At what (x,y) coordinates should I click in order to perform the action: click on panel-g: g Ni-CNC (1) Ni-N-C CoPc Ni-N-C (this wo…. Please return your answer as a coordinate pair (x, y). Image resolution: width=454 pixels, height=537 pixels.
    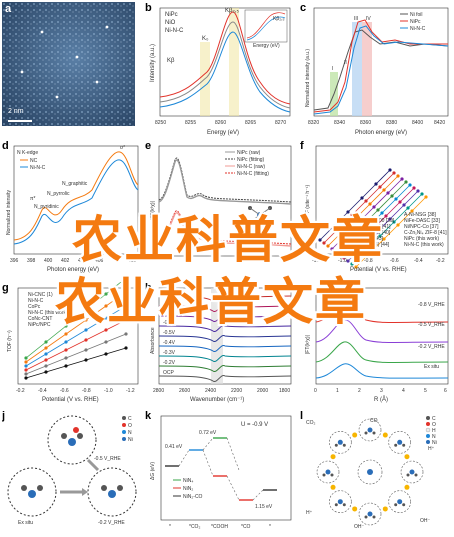
    Looking at the image, I should click on (72, 343).